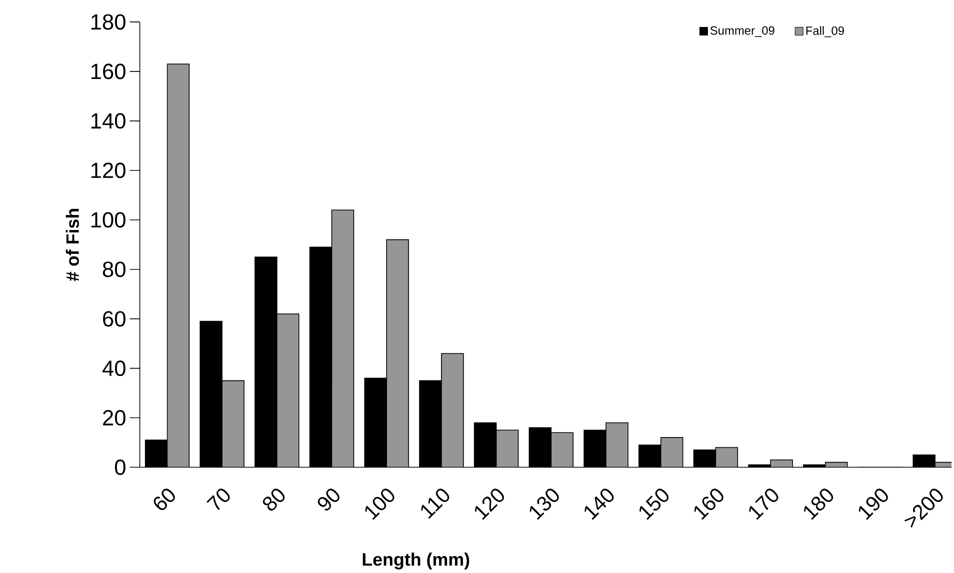 Image resolution: width=954 pixels, height=573 pixels. I want to click on x-tick-label: 110, so click(435, 503).